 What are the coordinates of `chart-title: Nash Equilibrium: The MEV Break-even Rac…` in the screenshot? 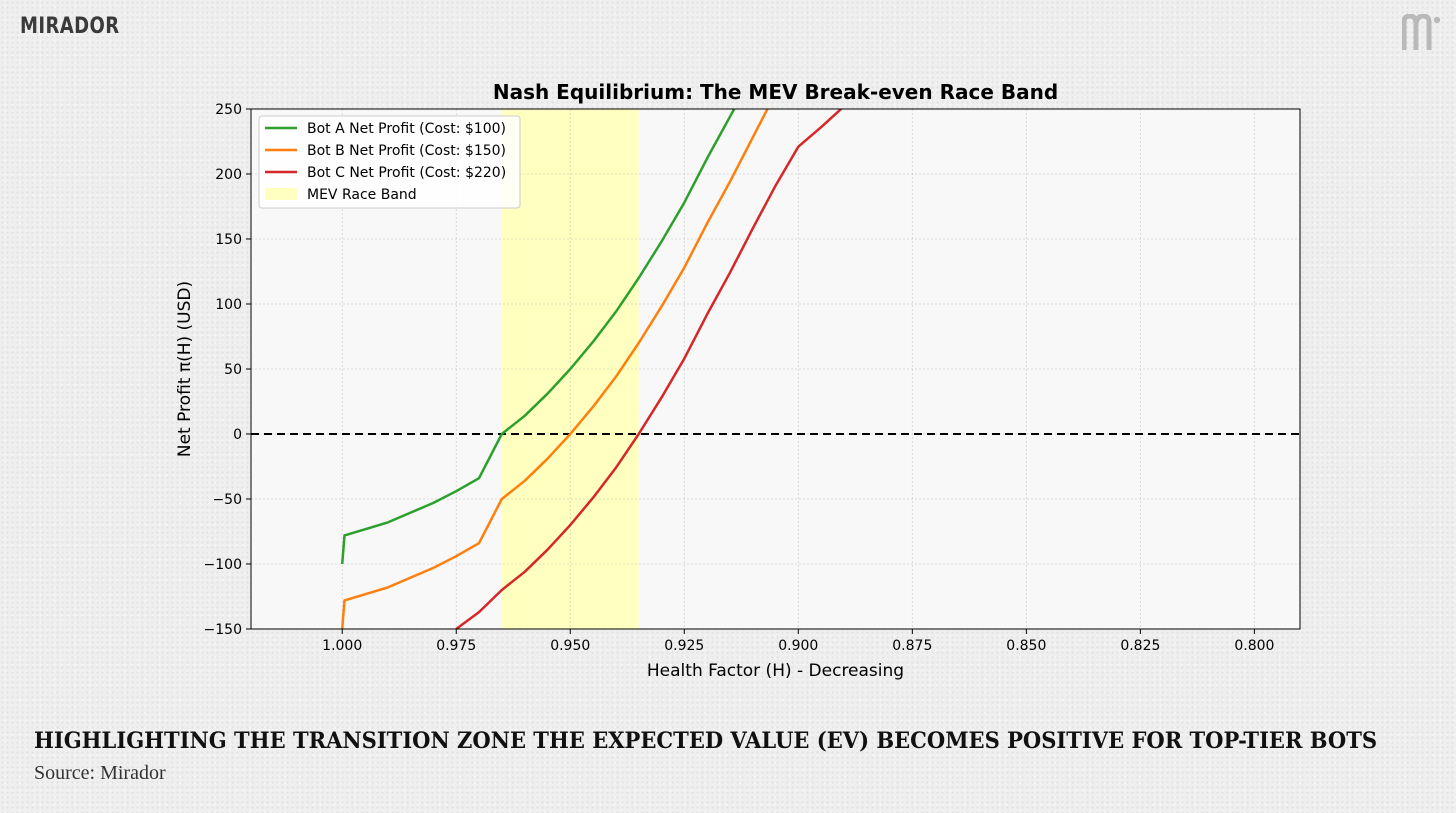 It's located at (775, 92).